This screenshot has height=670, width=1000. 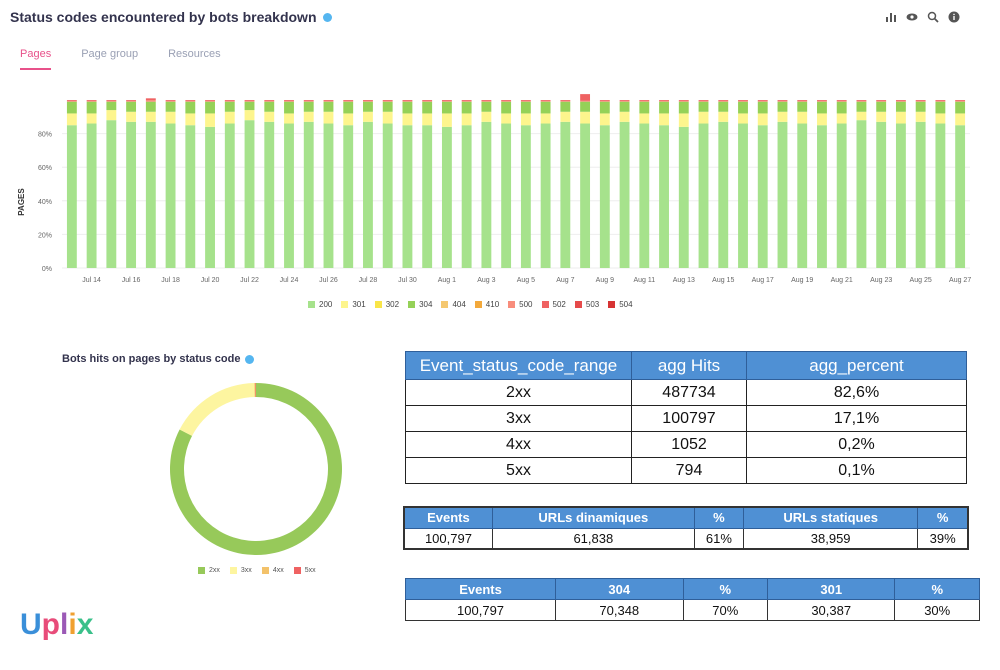 I want to click on donut-legend-item-4xx: 4xx, so click(x=272, y=570).